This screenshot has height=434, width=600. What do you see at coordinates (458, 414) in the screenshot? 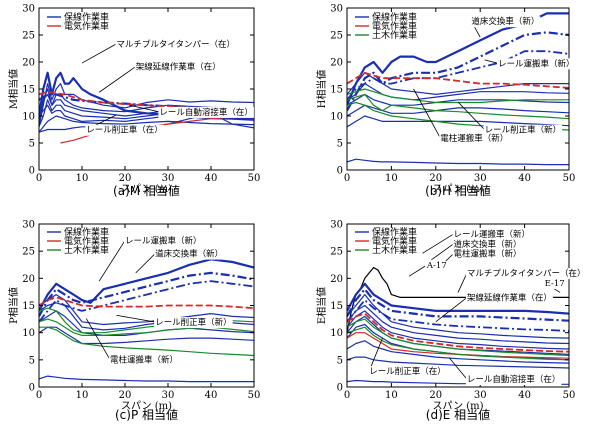
I see `panel-caption: (d)E 相当値` at bounding box center [458, 414].